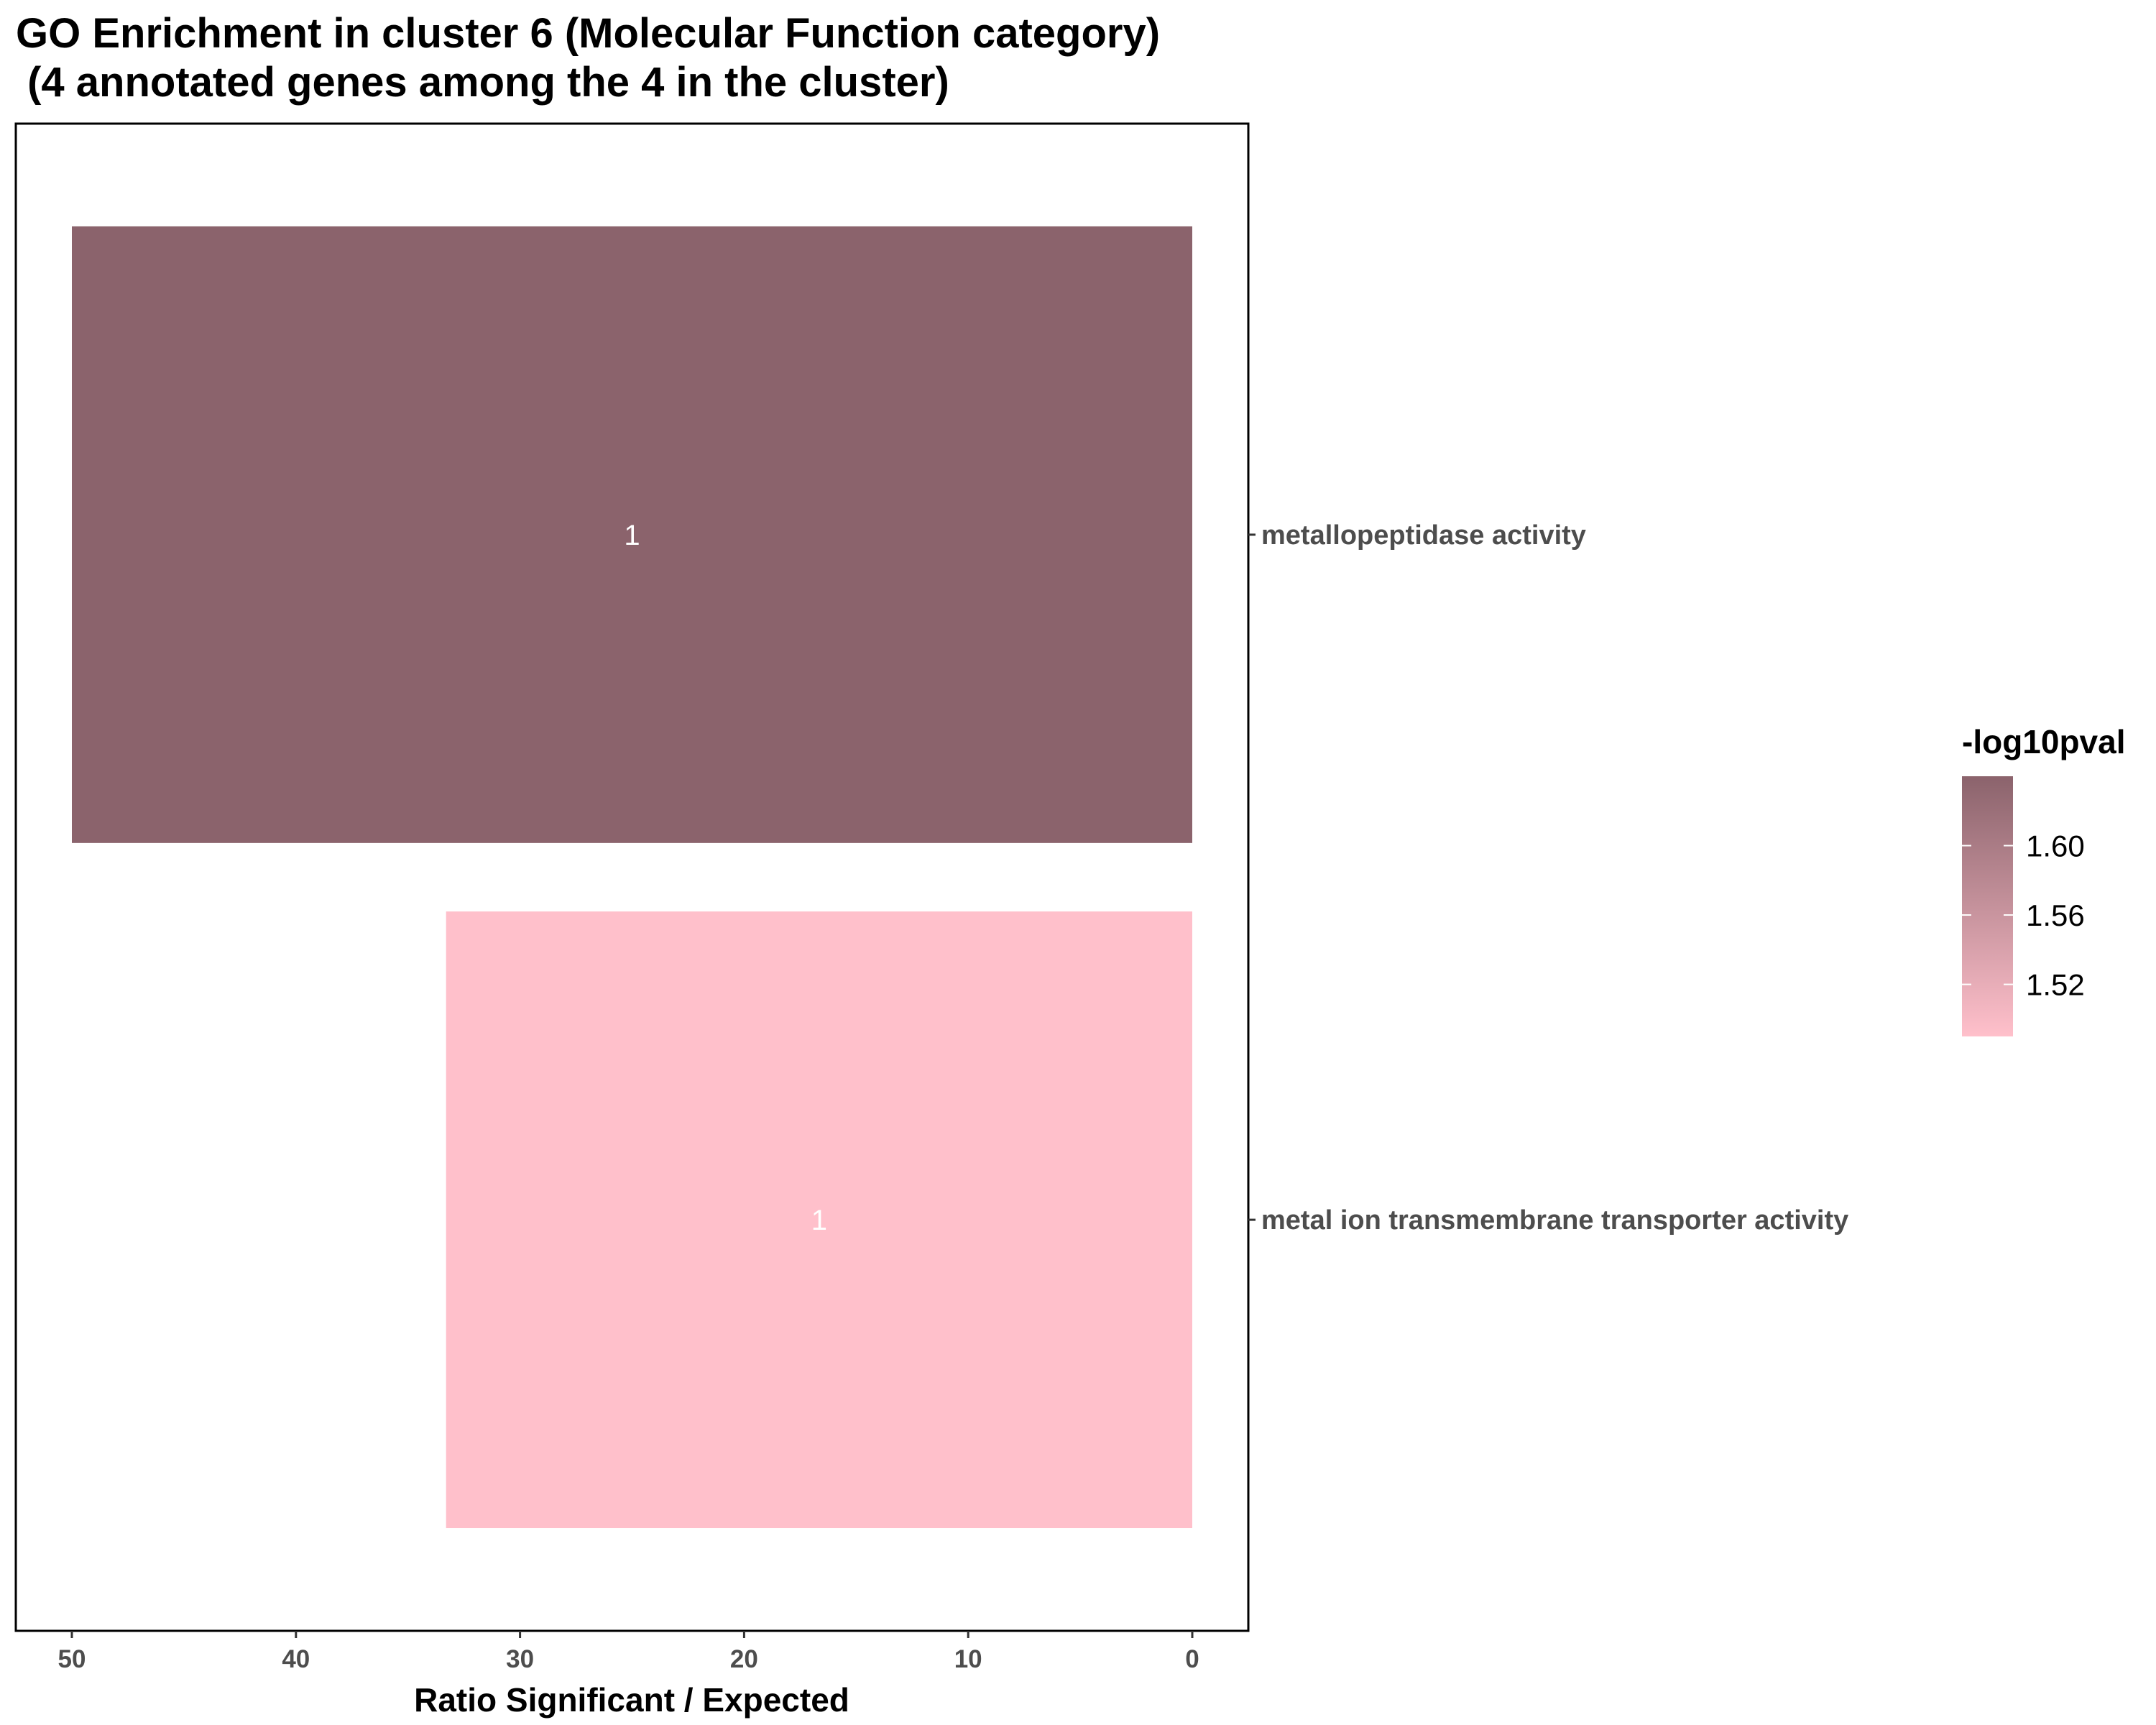  I want to click on x-tick-label: 40, so click(296, 1659).